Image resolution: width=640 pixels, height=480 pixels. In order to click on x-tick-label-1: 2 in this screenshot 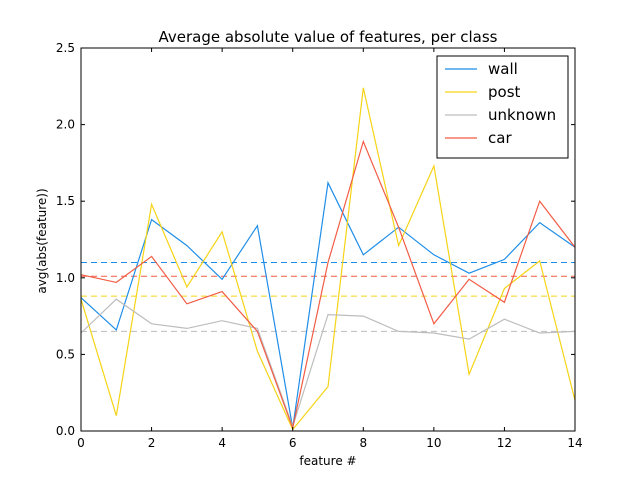, I will do `click(152, 443)`.